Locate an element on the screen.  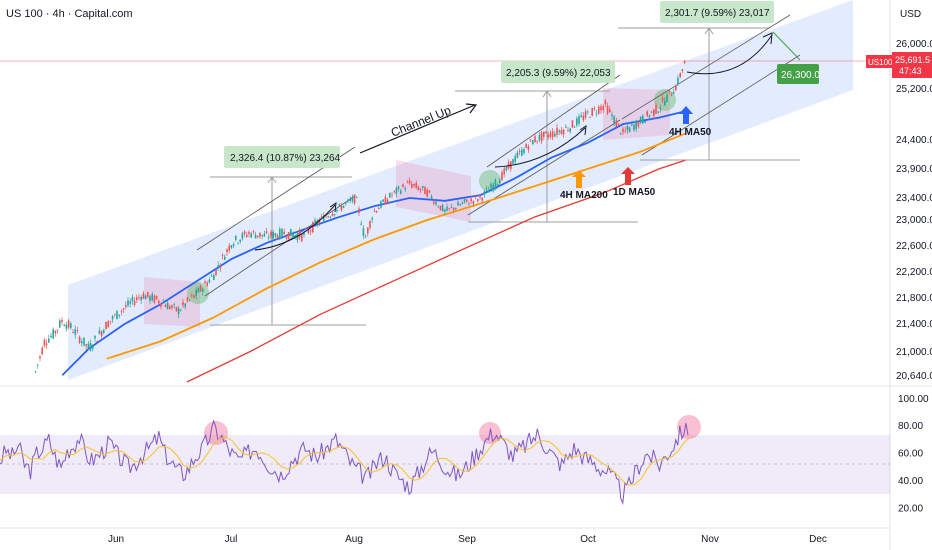
target-down-arrow is located at coordinates (786, 46).